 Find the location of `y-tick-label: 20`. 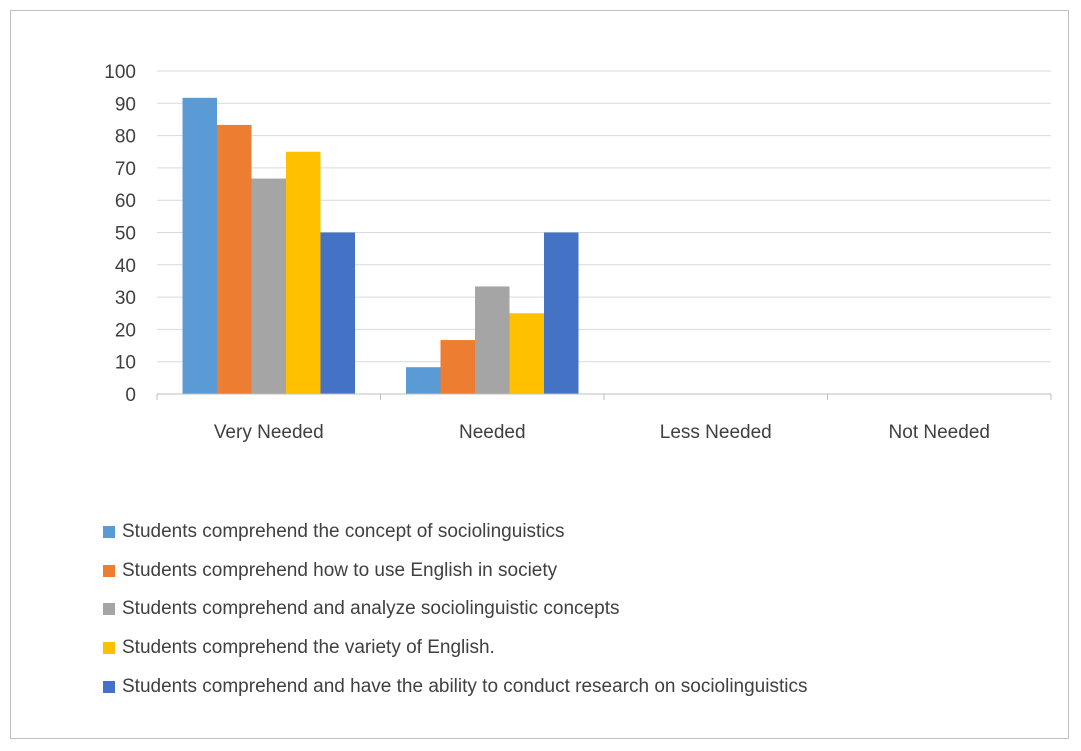

y-tick-label: 20 is located at coordinates (125, 330).